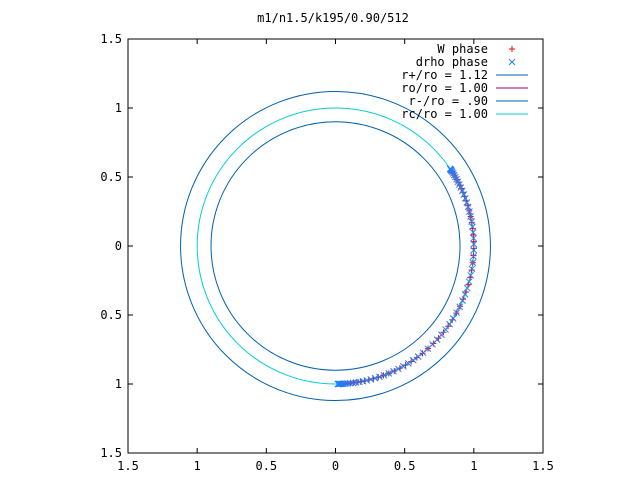 The height and width of the screenshot is (480, 640). Describe the element at coordinates (333, 18) in the screenshot. I see `chart-title: m1/n1.5/k195/0.90/512` at that location.